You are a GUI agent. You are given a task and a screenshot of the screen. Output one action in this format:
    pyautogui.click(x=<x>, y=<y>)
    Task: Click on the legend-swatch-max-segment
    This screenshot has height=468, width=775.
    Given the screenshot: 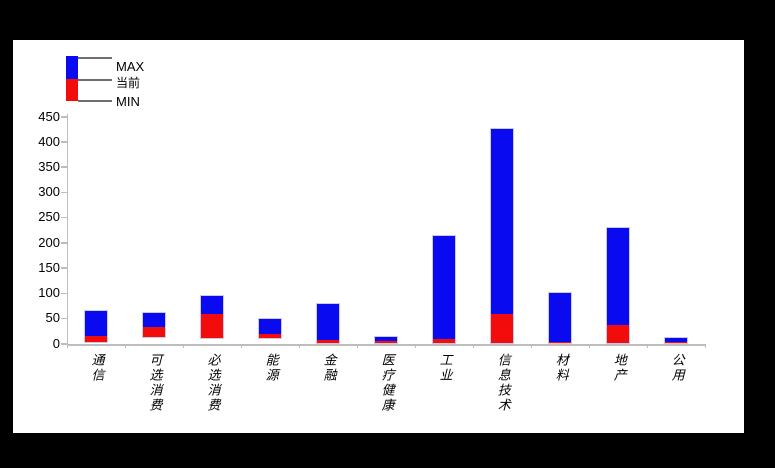 What is the action you would take?
    pyautogui.click(x=72, y=67)
    